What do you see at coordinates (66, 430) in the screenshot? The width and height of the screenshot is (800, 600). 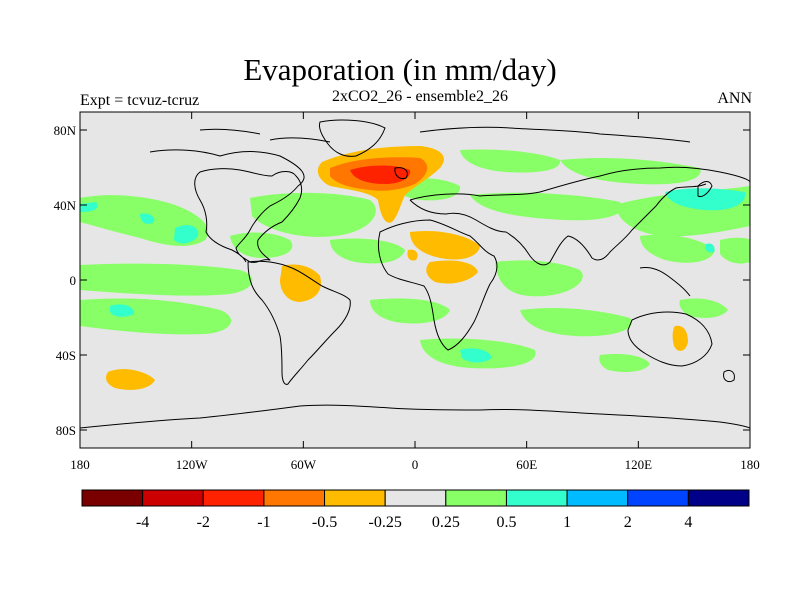 I see `y-tick-label: 80S` at bounding box center [66, 430].